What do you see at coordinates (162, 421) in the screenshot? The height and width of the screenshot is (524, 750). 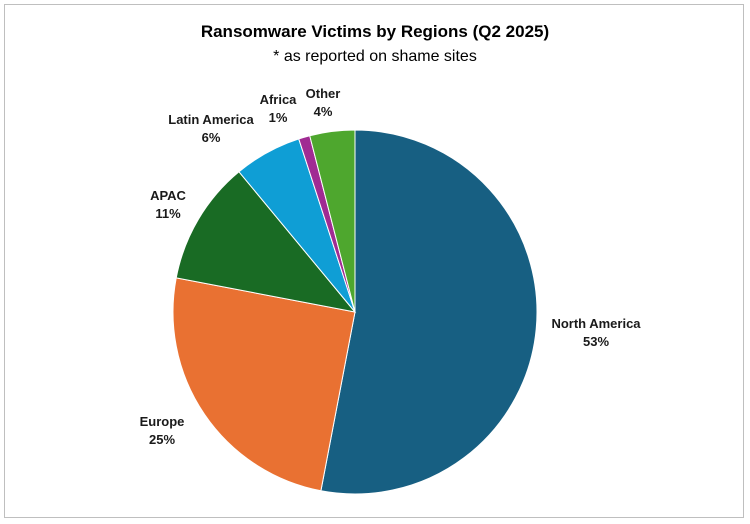 I see `slice-label-europe: Europe` at bounding box center [162, 421].